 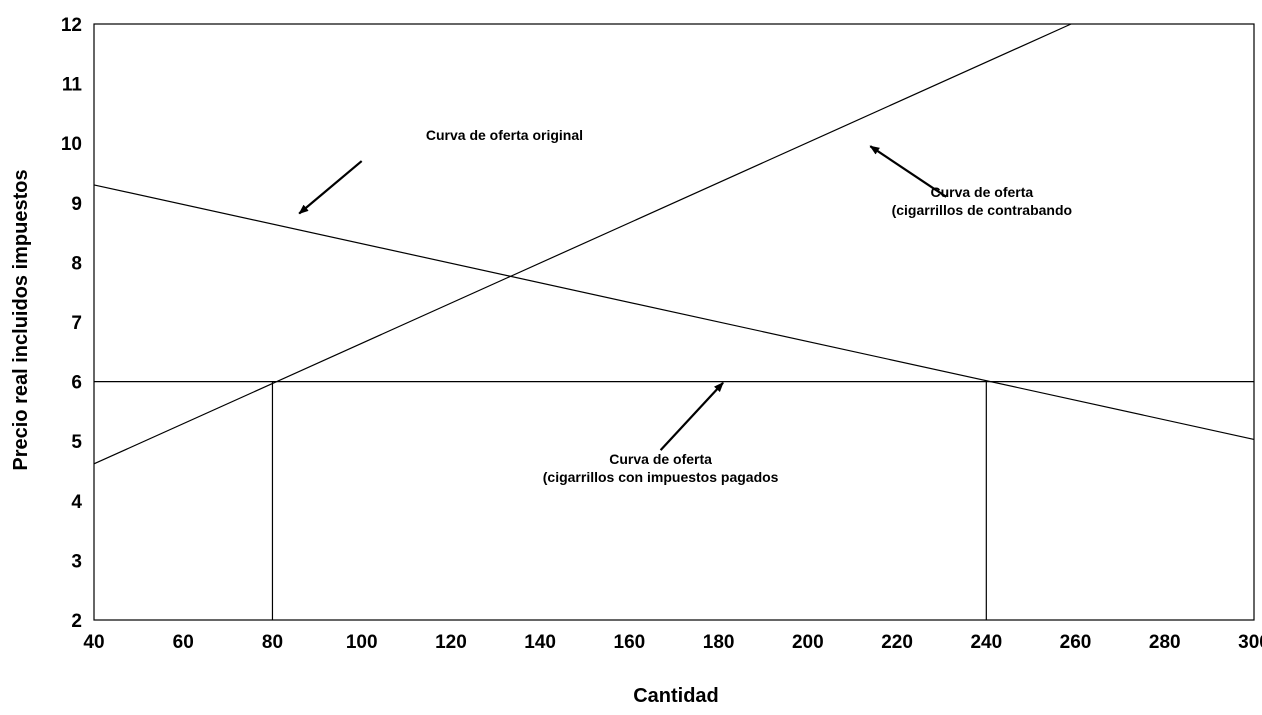 What do you see at coordinates (76, 442) in the screenshot?
I see `y-tick-label: 5` at bounding box center [76, 442].